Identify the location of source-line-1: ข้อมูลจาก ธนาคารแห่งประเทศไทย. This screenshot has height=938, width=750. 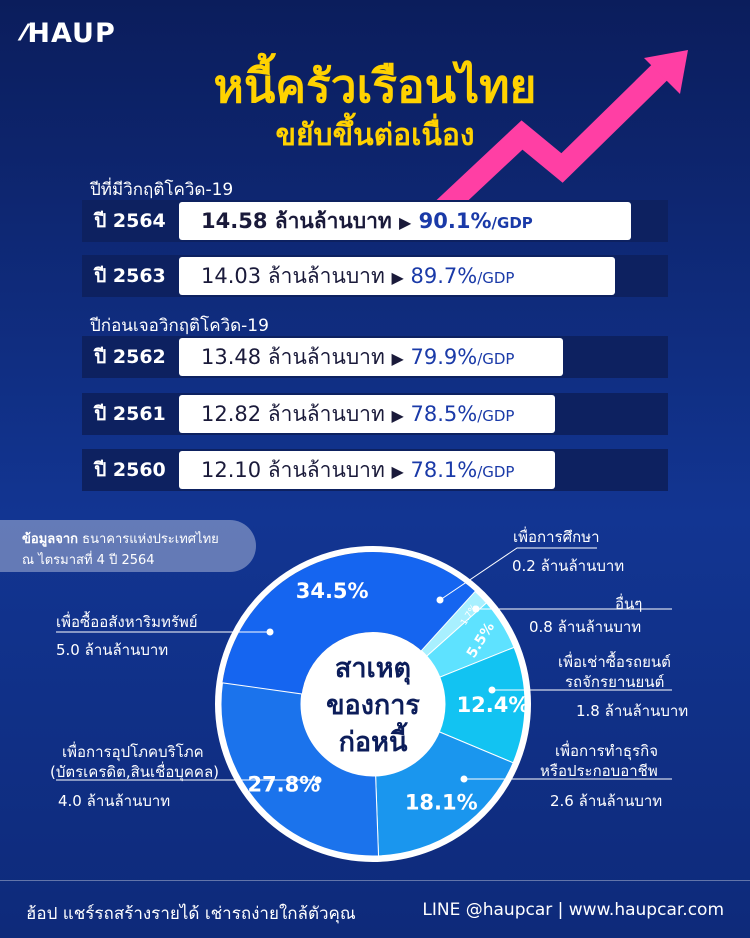
(120, 538).